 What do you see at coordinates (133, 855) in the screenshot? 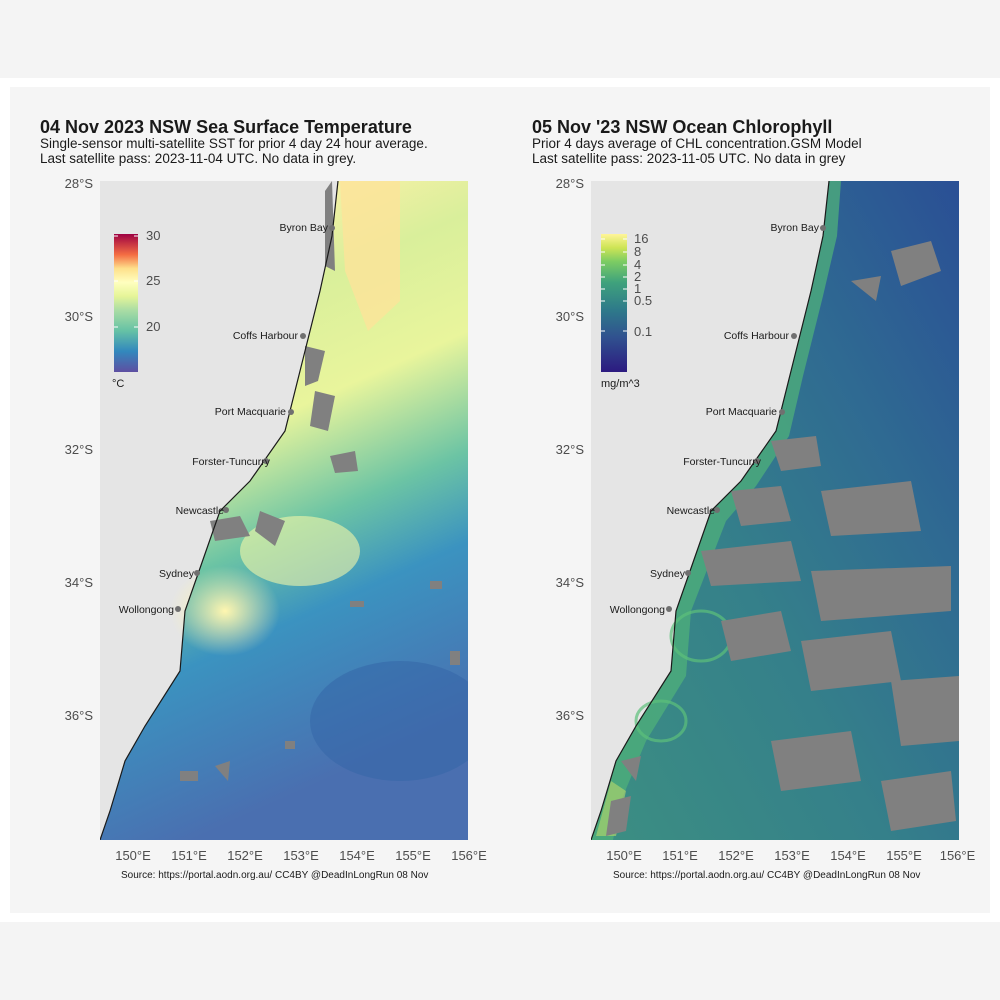
I see `sst-x-tick: 150°E` at bounding box center [133, 855].